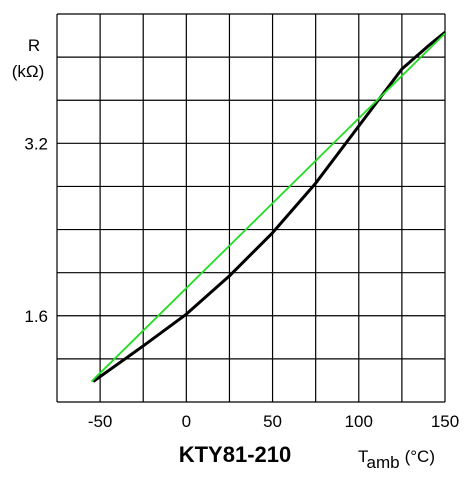  Describe the element at coordinates (36, 143) in the screenshot. I see `y-tick-label: 3.2` at that location.